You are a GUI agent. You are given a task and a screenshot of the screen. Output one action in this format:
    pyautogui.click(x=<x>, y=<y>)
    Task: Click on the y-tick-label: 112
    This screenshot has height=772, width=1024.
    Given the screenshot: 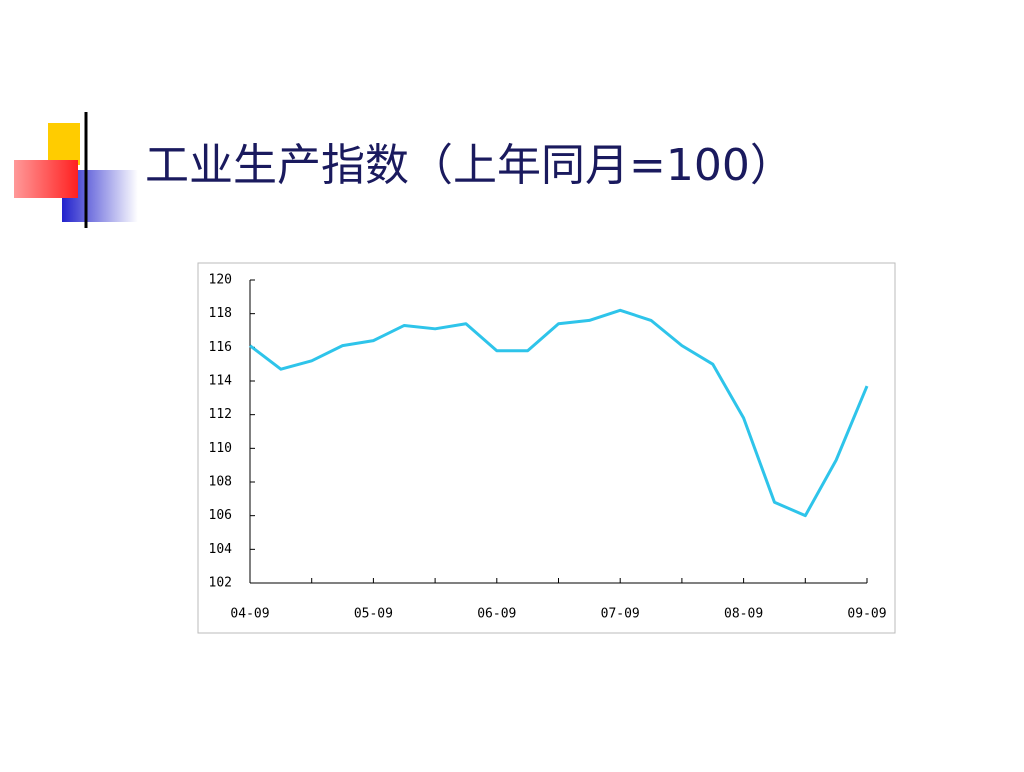 What is the action you would take?
    pyautogui.click(x=220, y=414)
    